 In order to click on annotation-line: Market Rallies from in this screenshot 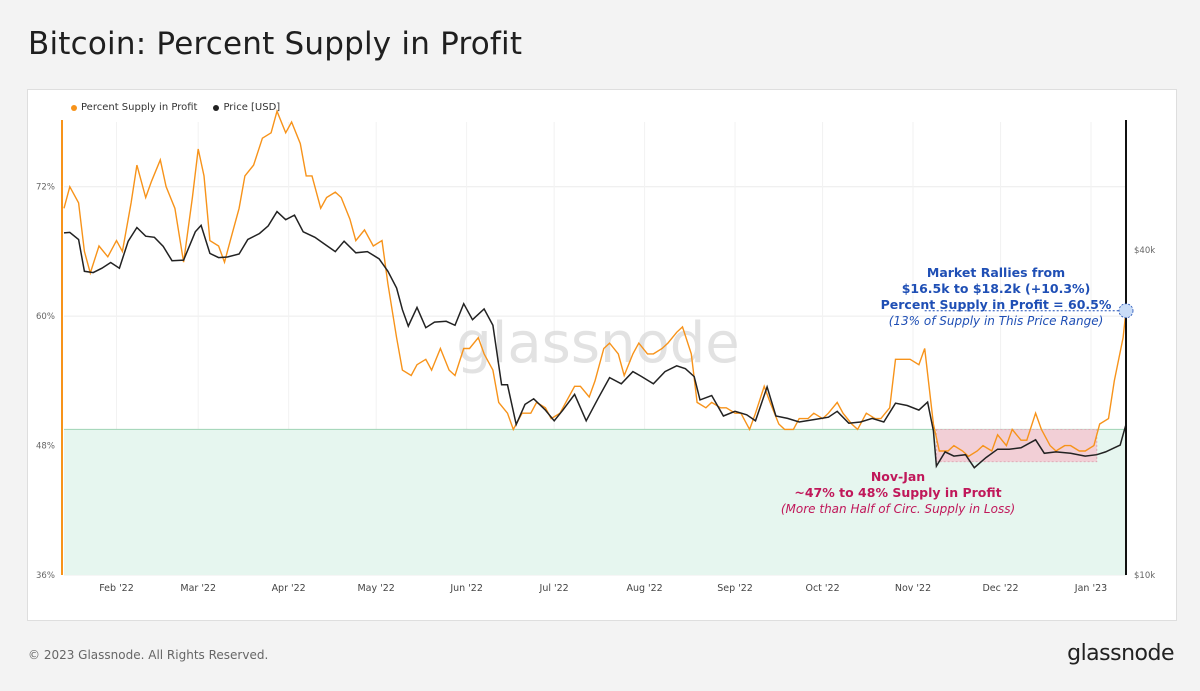, I will do `click(996, 272)`.